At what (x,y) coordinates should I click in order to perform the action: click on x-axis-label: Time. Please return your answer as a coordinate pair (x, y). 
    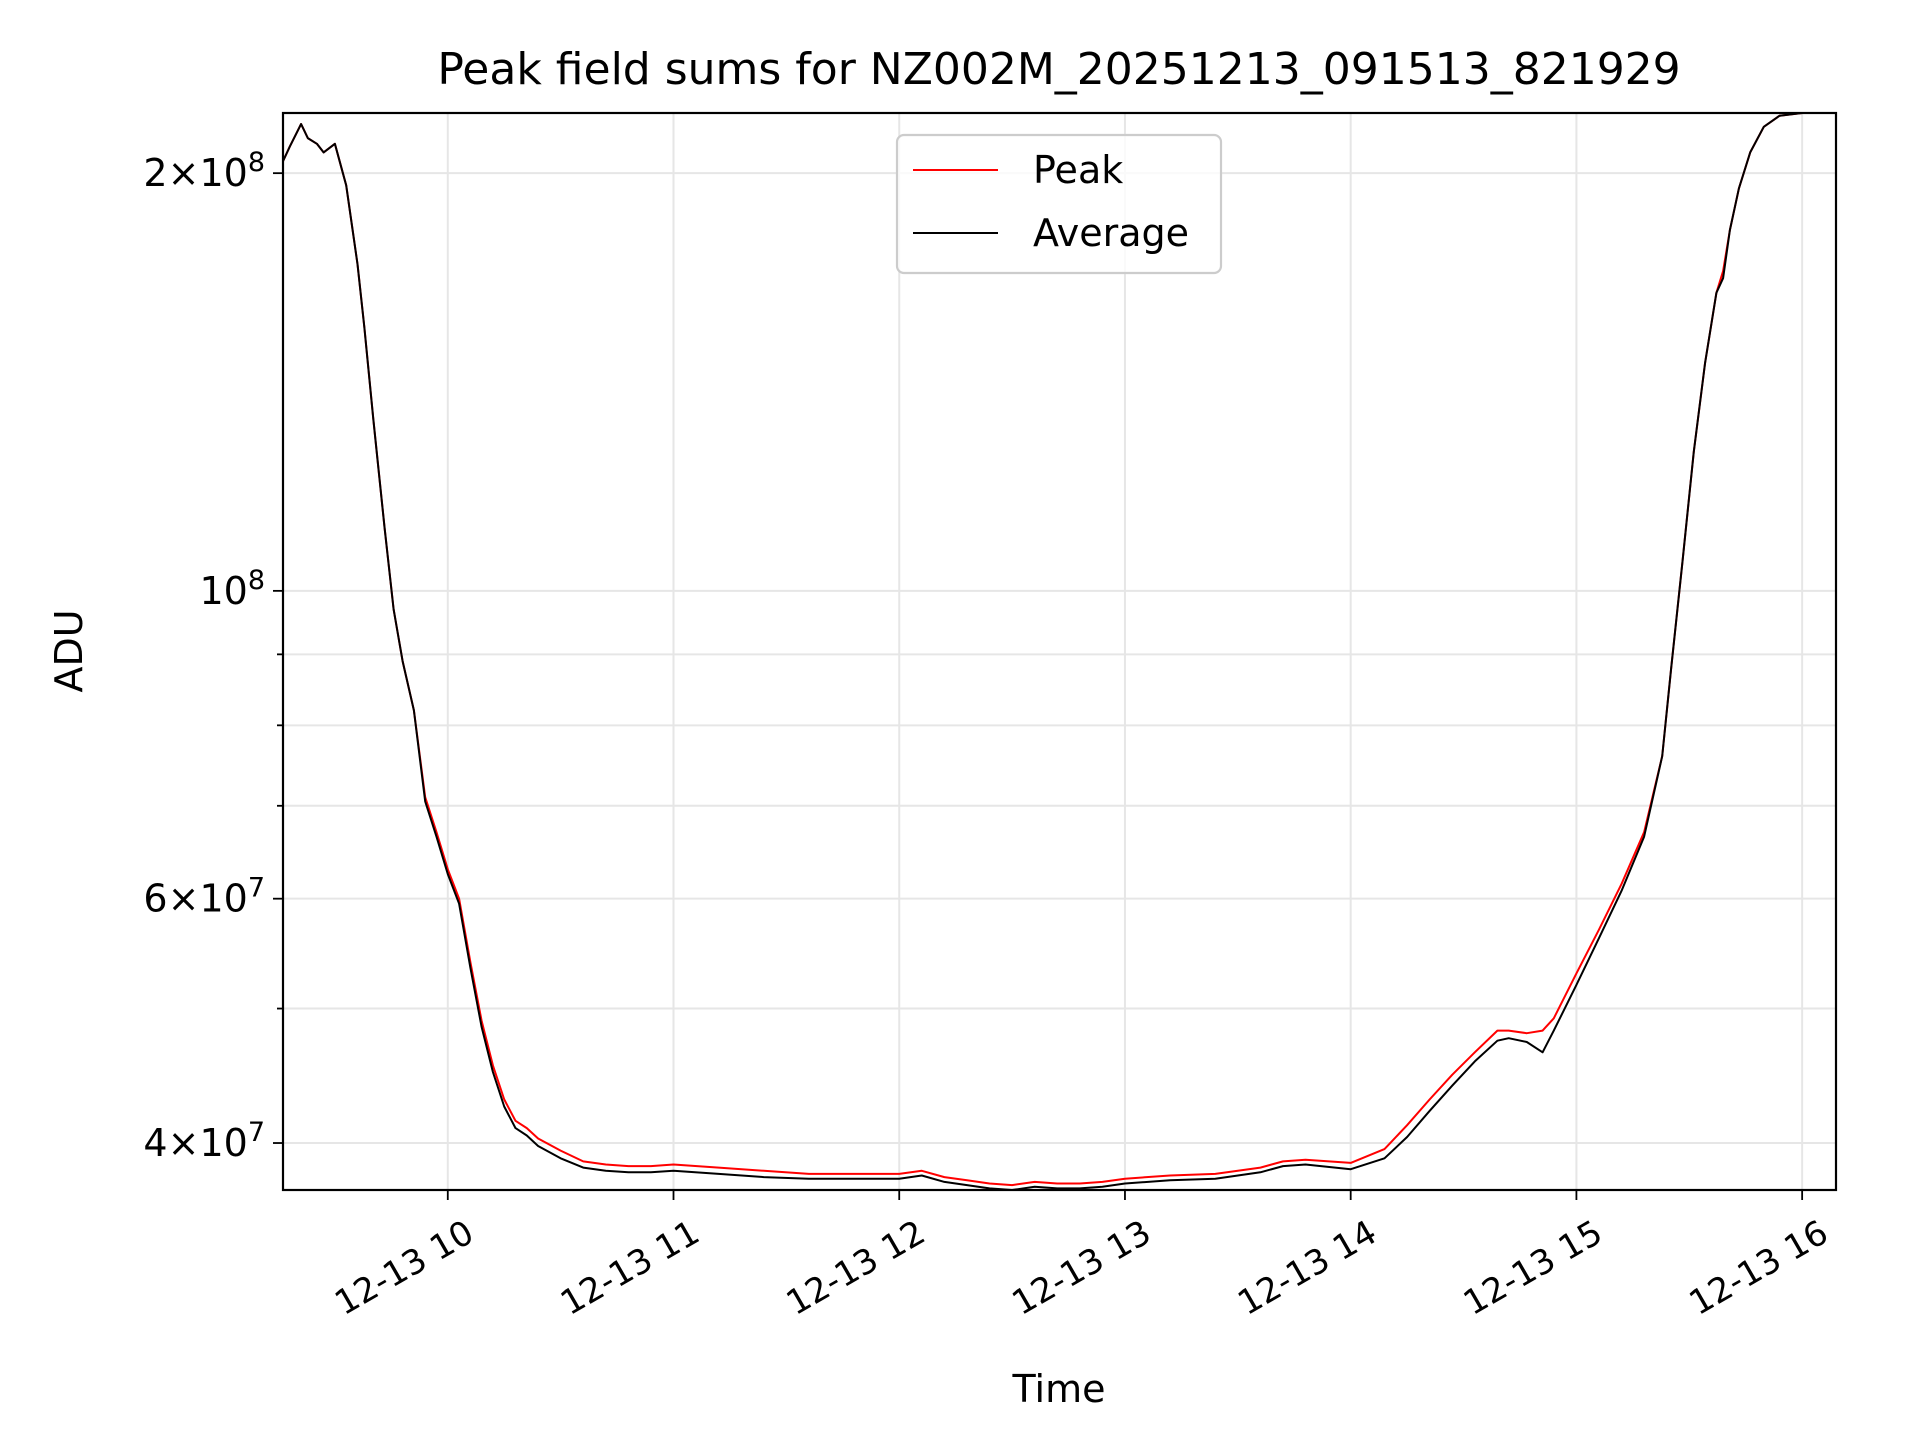
    Looking at the image, I should click on (1059, 1389).